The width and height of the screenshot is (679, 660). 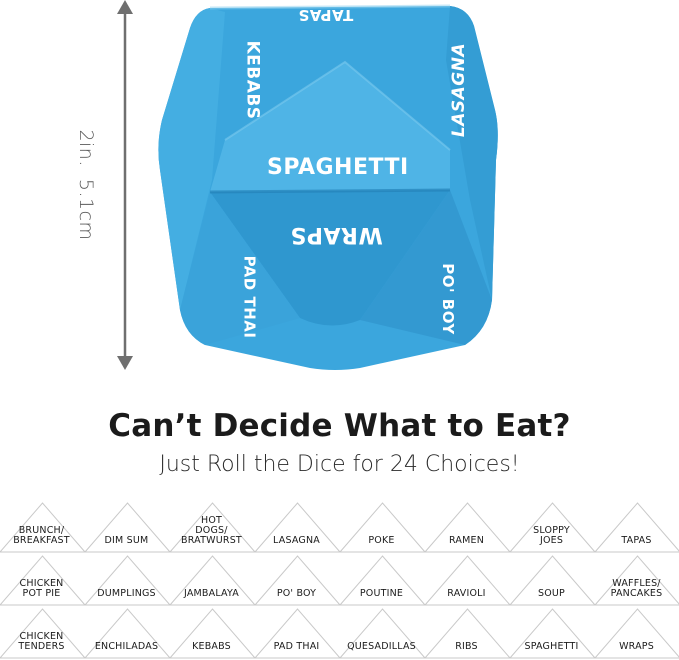 I want to click on choice-label-line: TAPAS, so click(x=636, y=540).